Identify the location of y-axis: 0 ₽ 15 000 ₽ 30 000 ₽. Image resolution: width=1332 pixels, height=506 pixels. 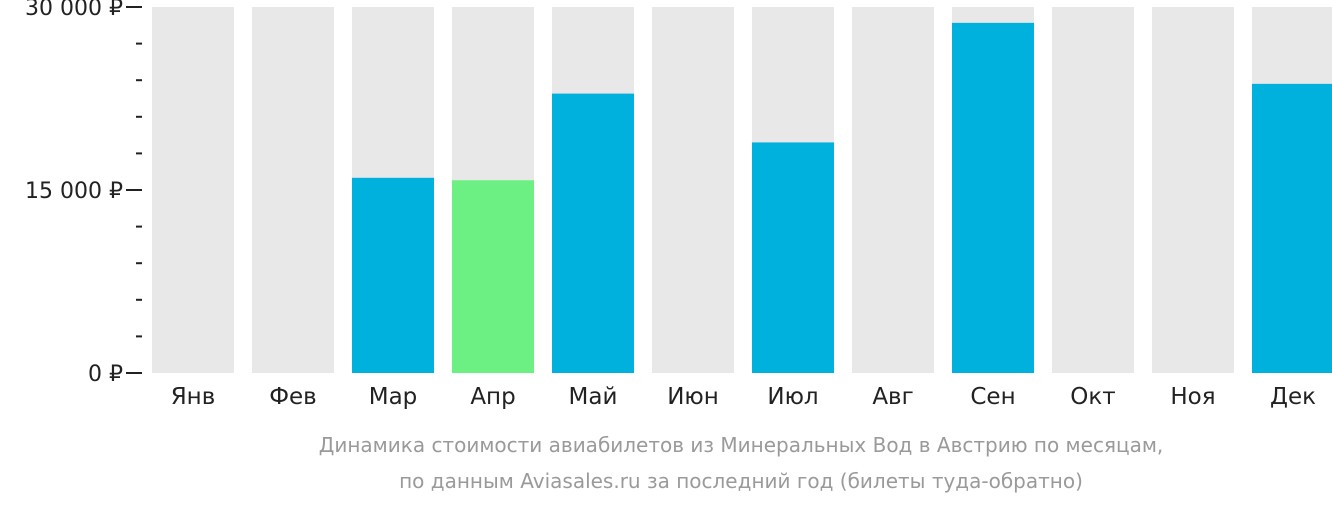
(83, 193).